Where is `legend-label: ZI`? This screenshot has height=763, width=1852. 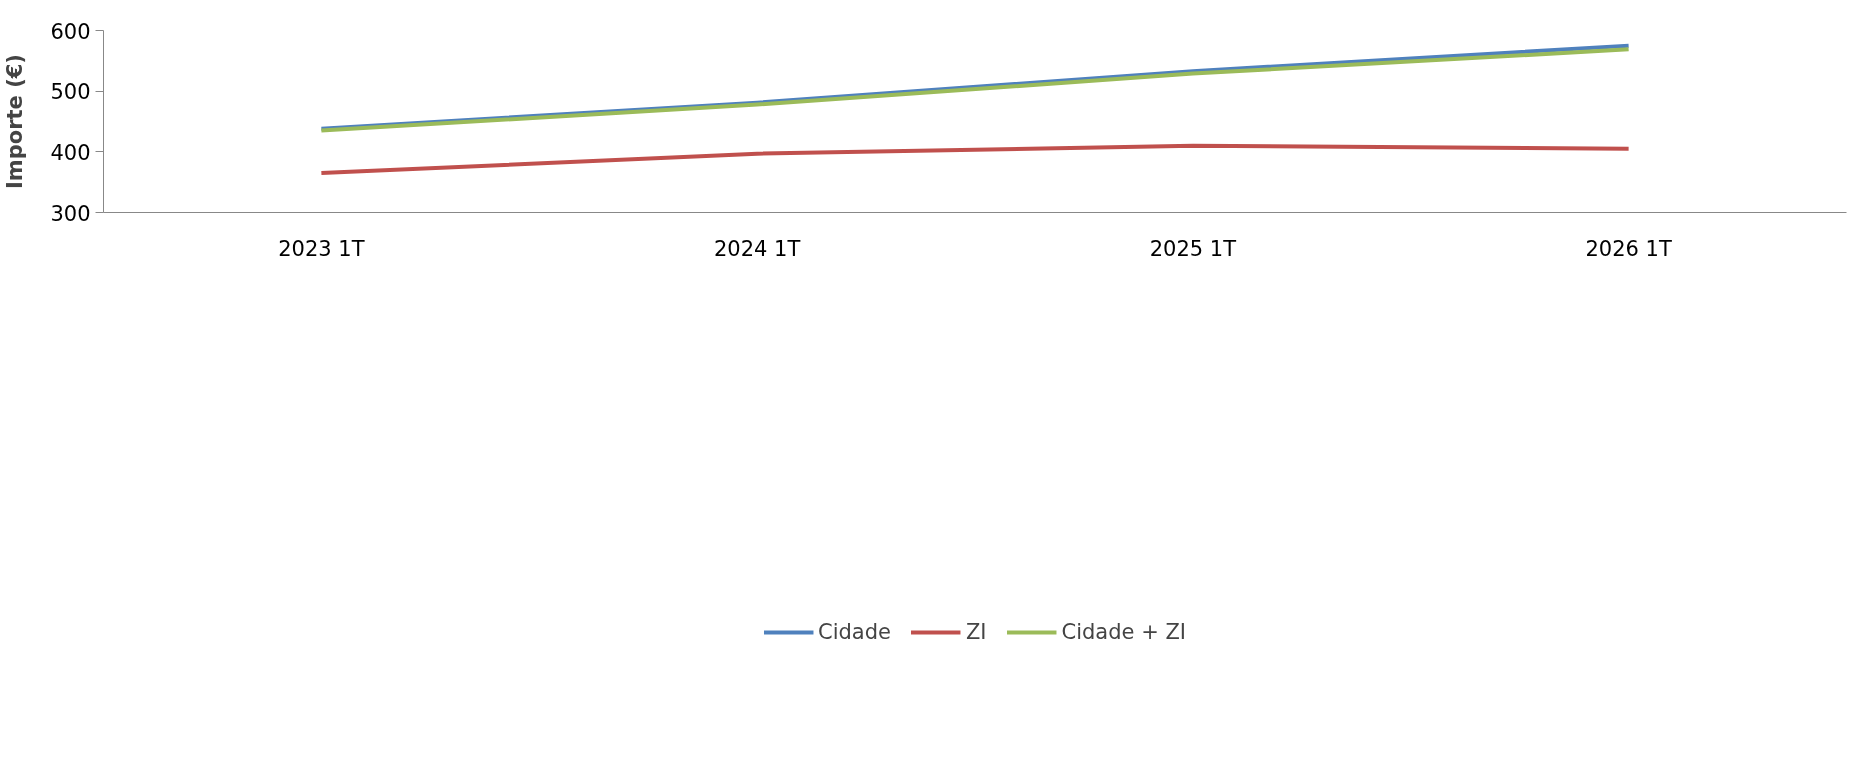 legend-label: ZI is located at coordinates (976, 632).